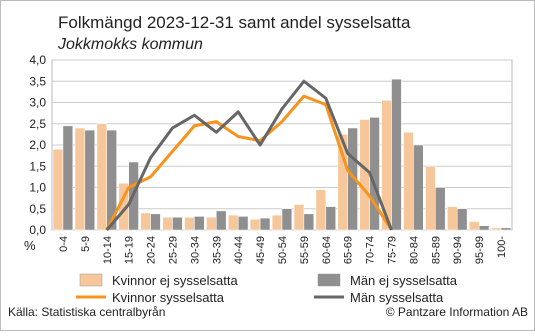 This screenshot has height=336, width=535. Describe the element at coordinates (86, 244) in the screenshot. I see `x-tick-label: 5-9` at that location.